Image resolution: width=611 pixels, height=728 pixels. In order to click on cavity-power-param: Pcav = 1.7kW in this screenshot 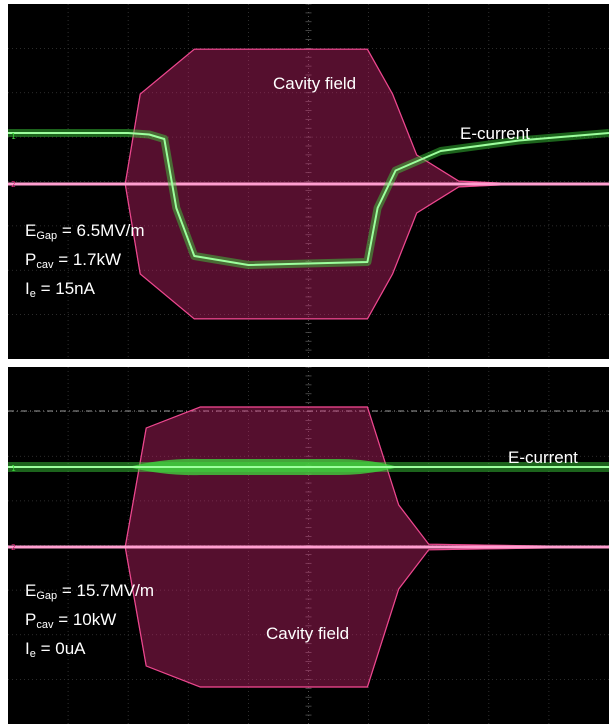, I will do `click(73, 260)`.